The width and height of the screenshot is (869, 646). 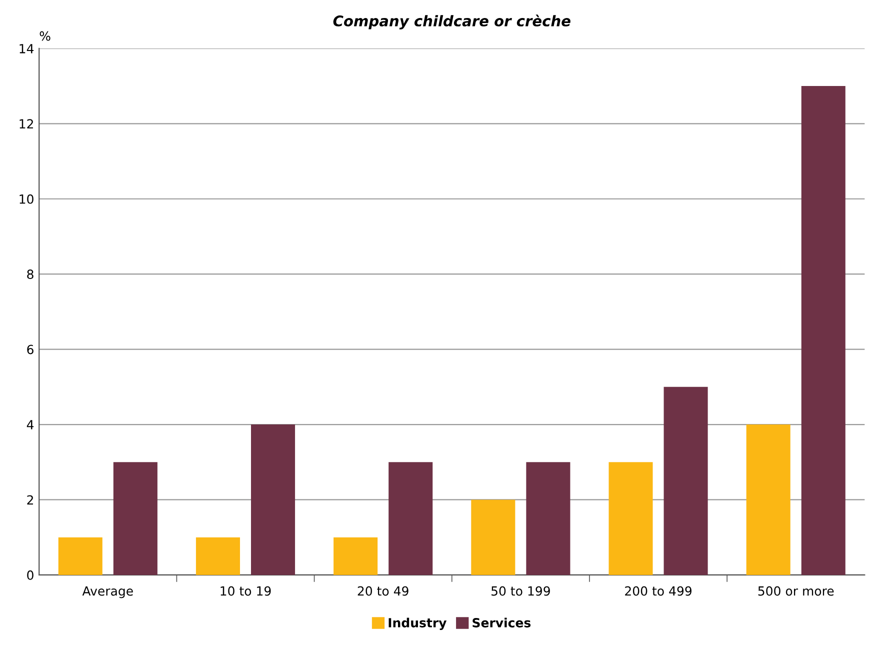 What do you see at coordinates (796, 591) in the screenshot?
I see `x-tick-label: 500 or more` at bounding box center [796, 591].